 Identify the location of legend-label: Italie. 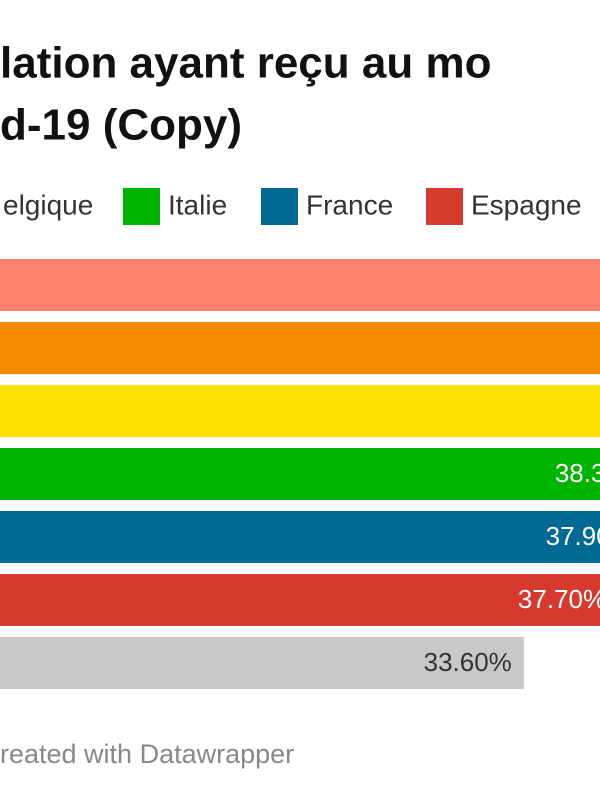
(197, 204).